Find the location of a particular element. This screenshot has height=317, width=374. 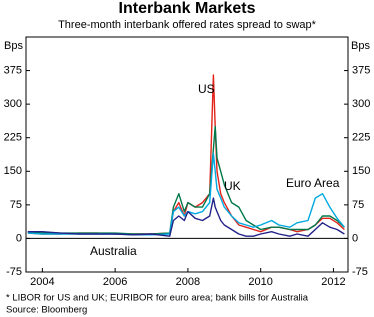

y2-unit: Bps is located at coordinates (360, 46).